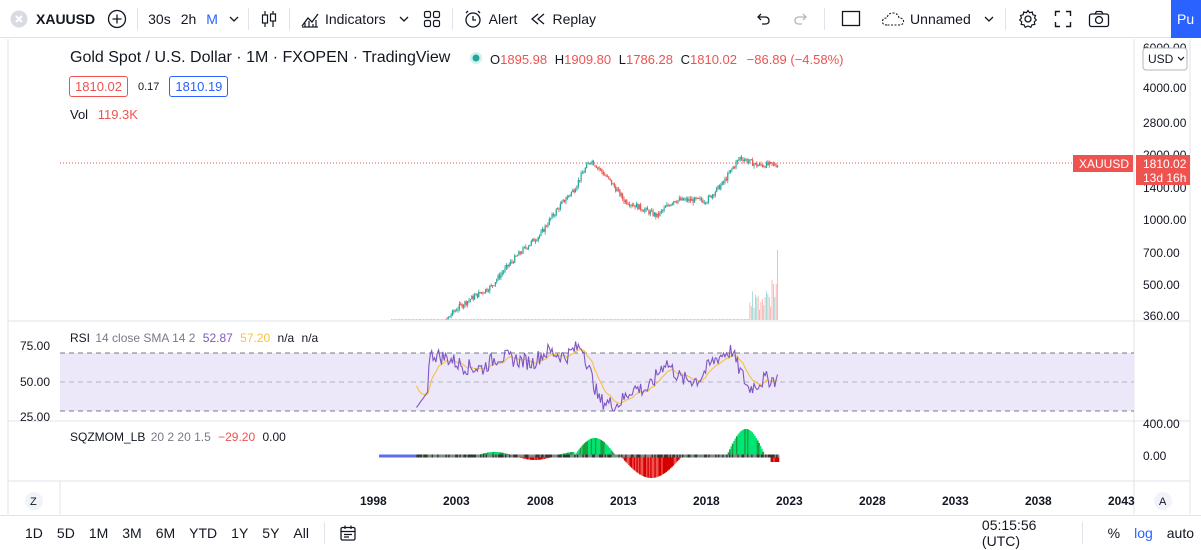 The width and height of the screenshot is (1201, 550). I want to click on alarm-clock-icon, so click(473, 19).